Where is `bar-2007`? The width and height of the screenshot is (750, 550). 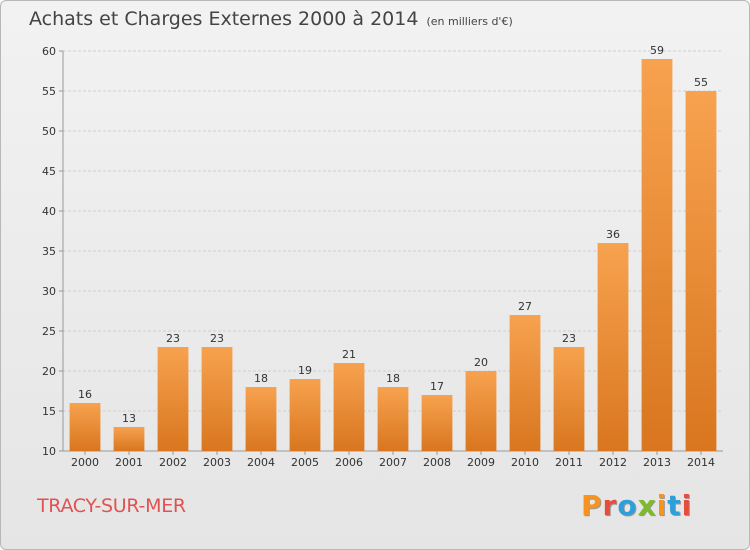
bar-2007 is located at coordinates (393, 419).